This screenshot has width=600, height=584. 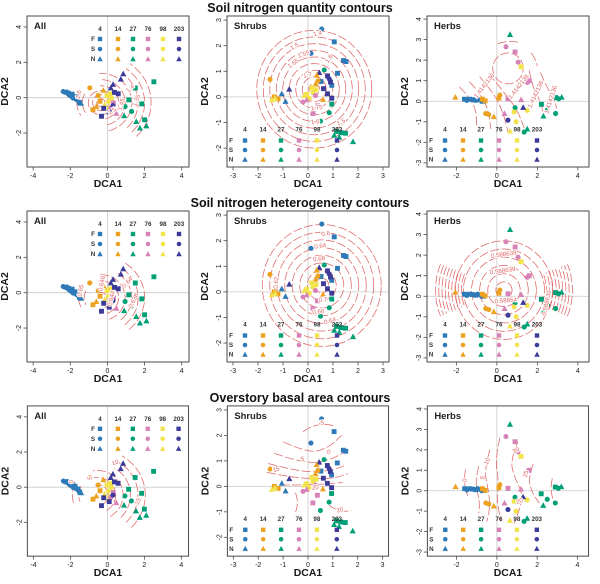 What do you see at coordinates (419, 358) in the screenshot?
I see `y-tick-label: -3` at bounding box center [419, 358].